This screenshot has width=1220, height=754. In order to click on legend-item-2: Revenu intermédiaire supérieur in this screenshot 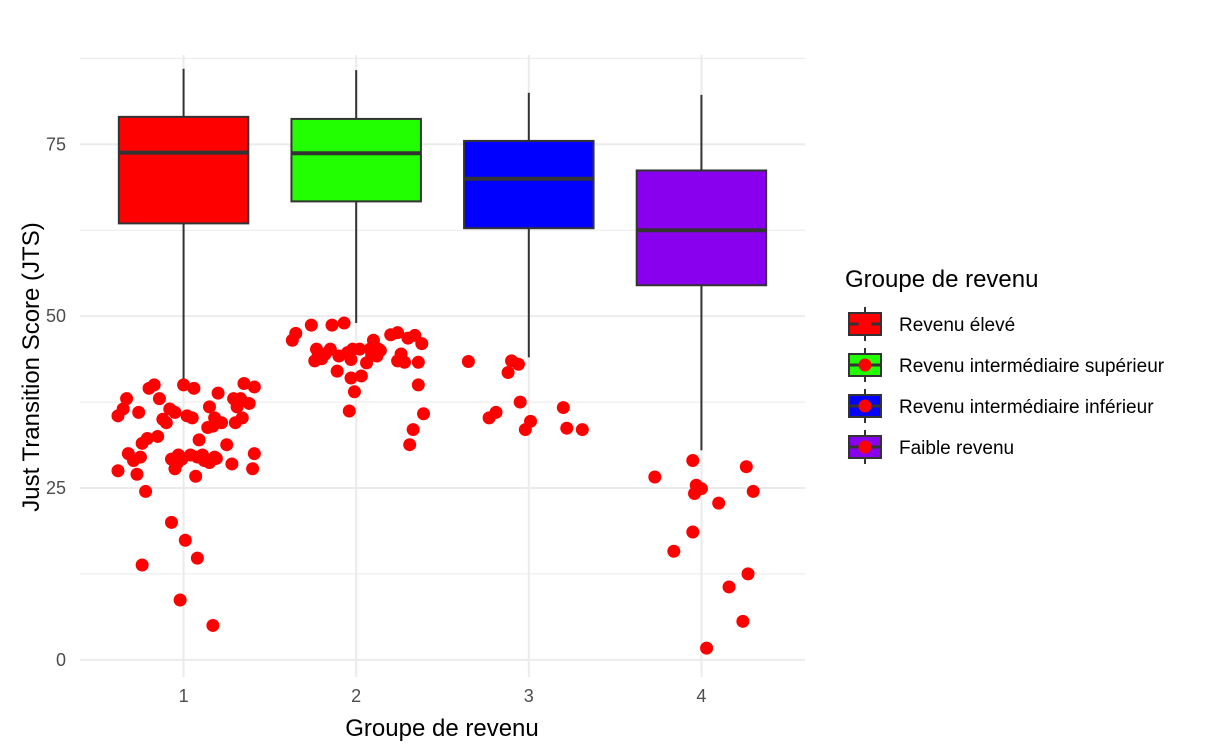, I will do `click(1006, 365)`.